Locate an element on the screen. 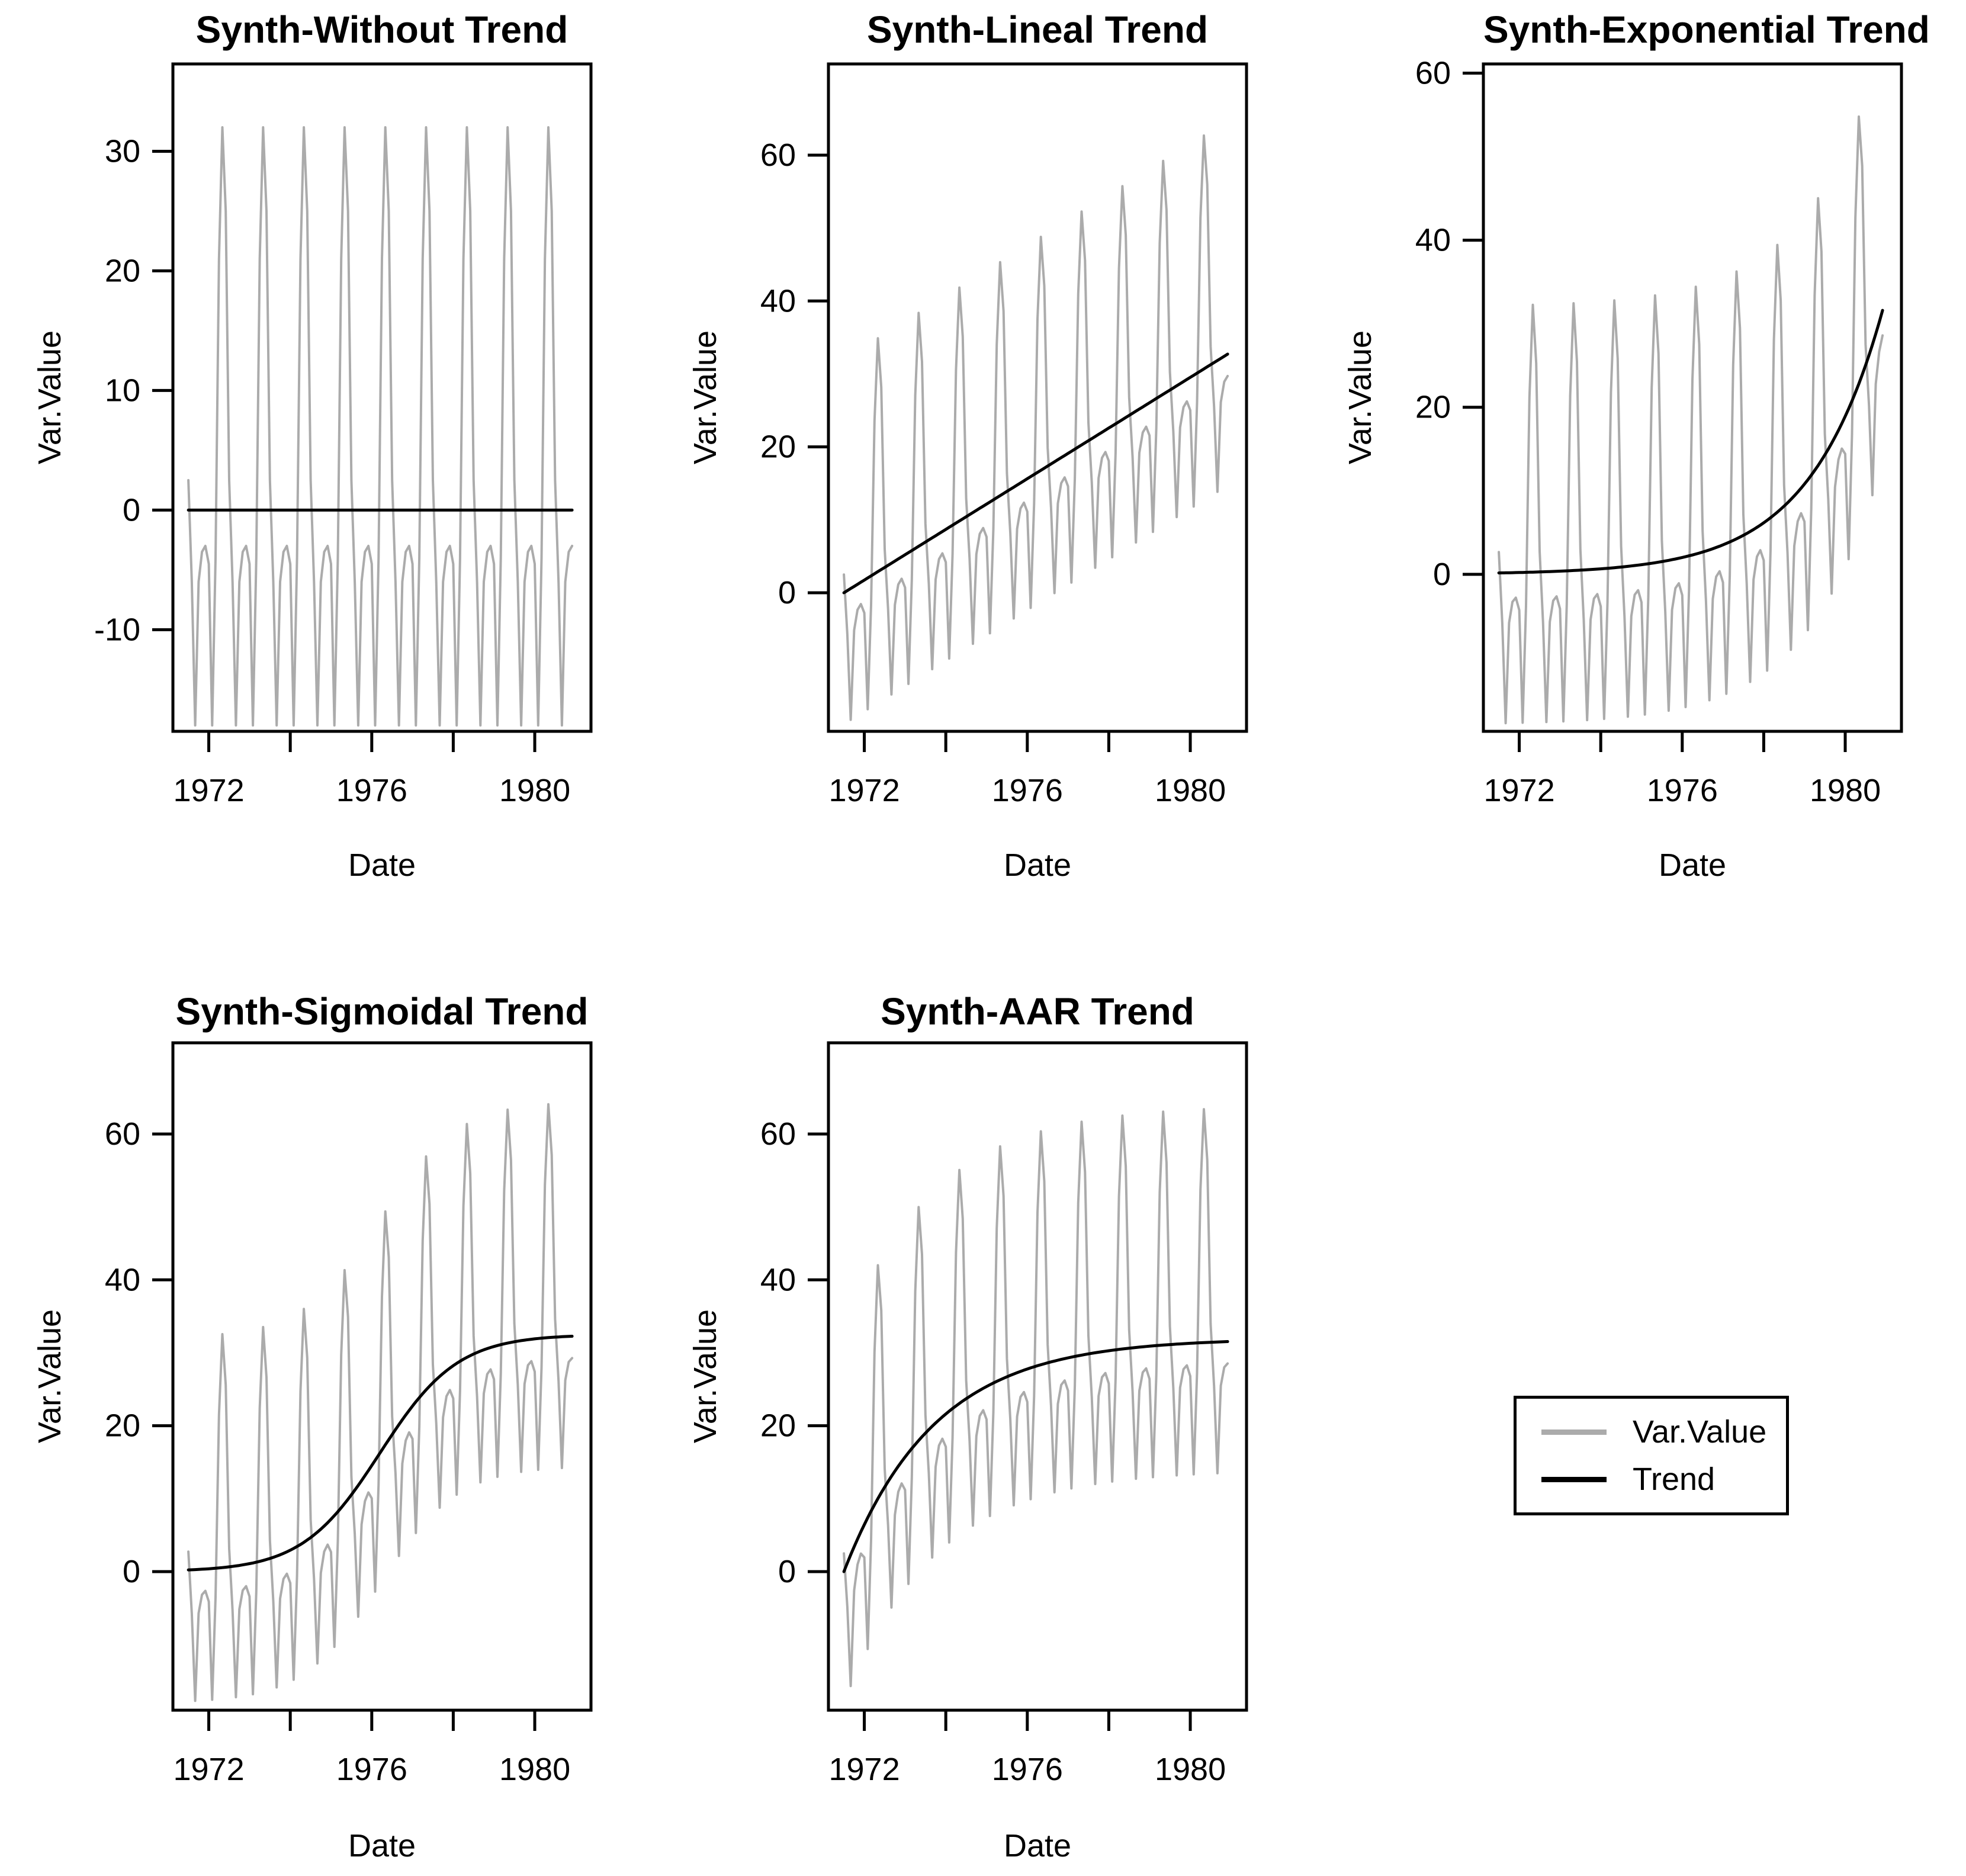  legend-row: Var.Value is located at coordinates (1651, 1432).